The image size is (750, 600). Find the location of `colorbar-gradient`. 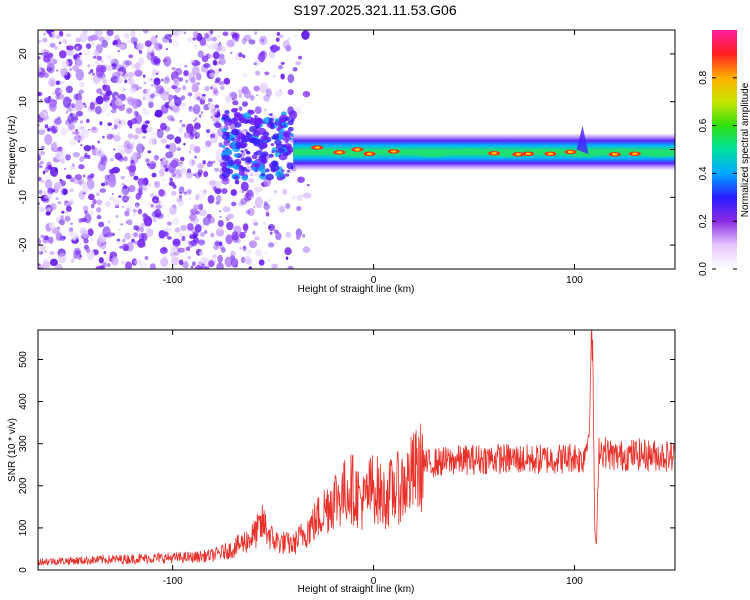

colorbar-gradient is located at coordinates (724, 149).